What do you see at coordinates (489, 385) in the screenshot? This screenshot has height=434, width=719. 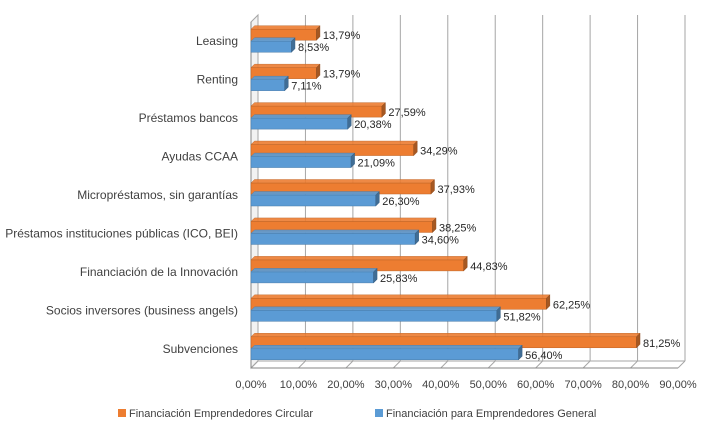 I see `x-tick-label: 50,00%` at bounding box center [489, 385].